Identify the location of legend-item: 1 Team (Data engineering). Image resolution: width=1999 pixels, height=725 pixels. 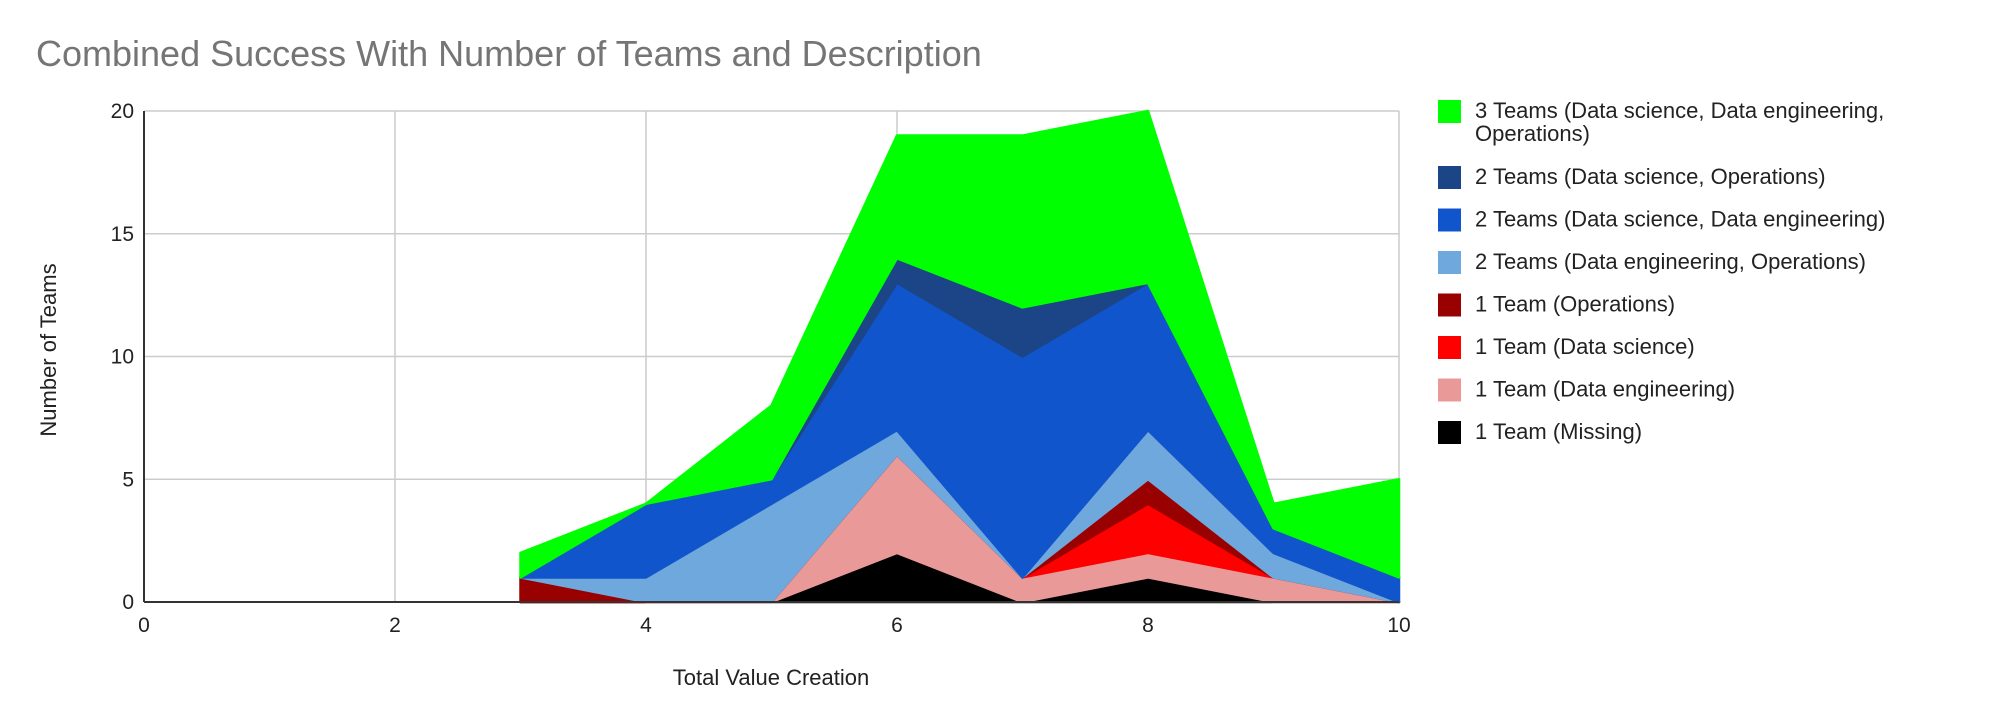
(1586, 389).